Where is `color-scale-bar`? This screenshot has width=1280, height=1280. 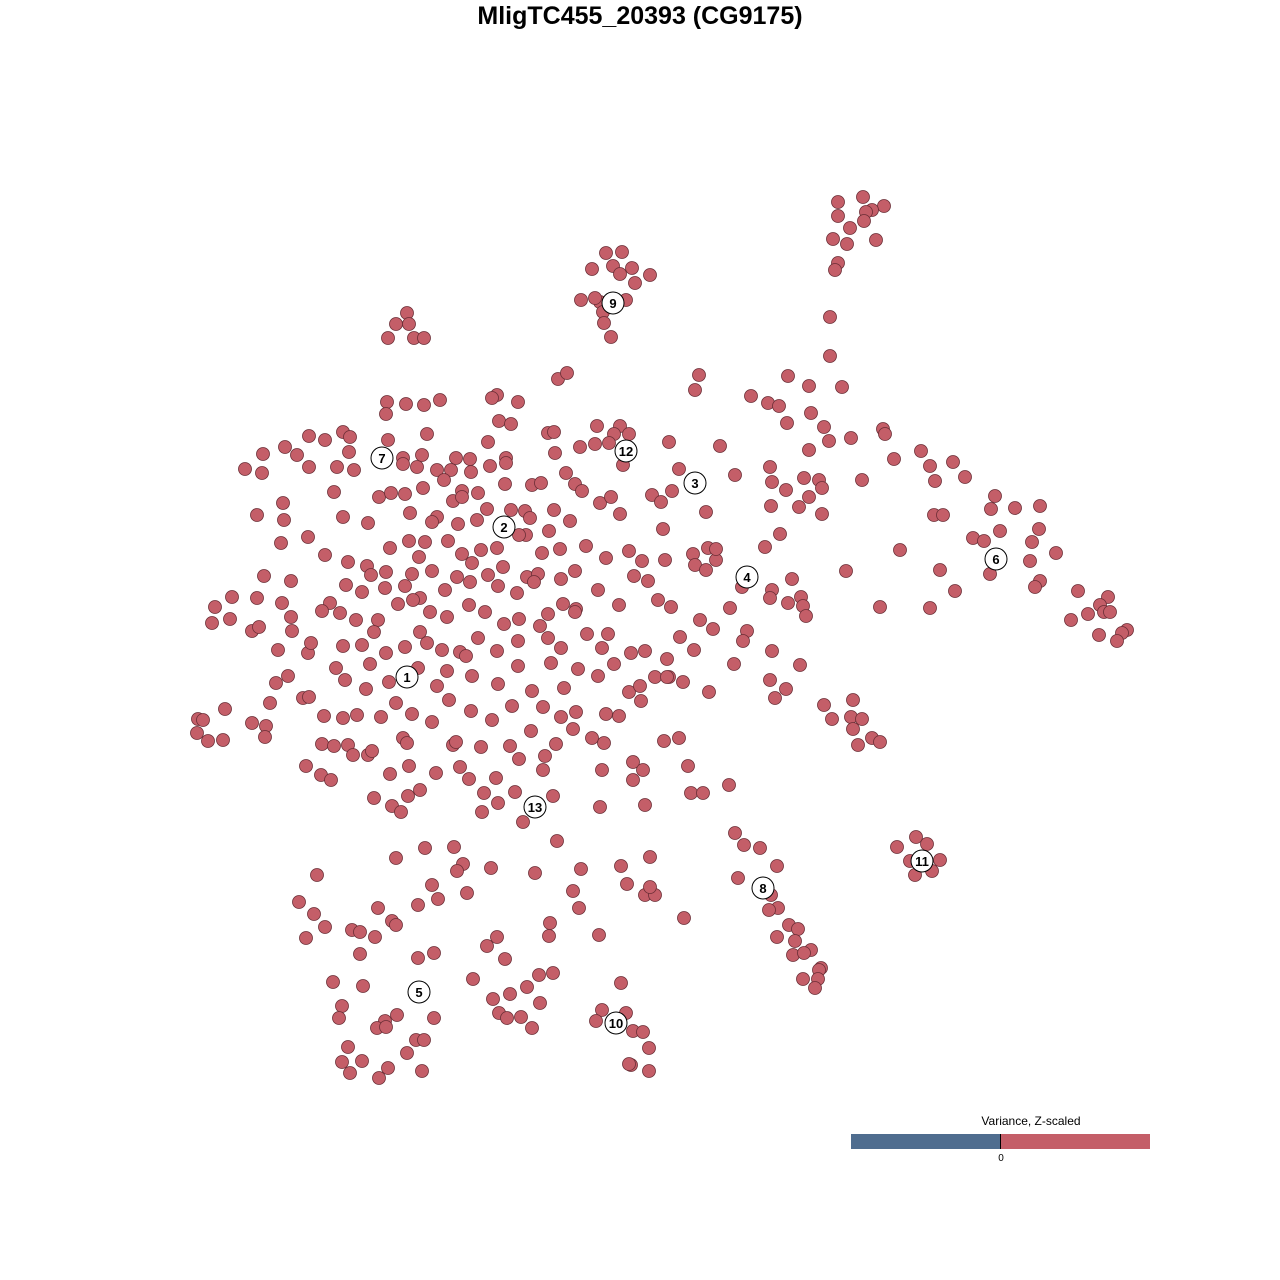
color-scale-bar is located at coordinates (1000, 1141).